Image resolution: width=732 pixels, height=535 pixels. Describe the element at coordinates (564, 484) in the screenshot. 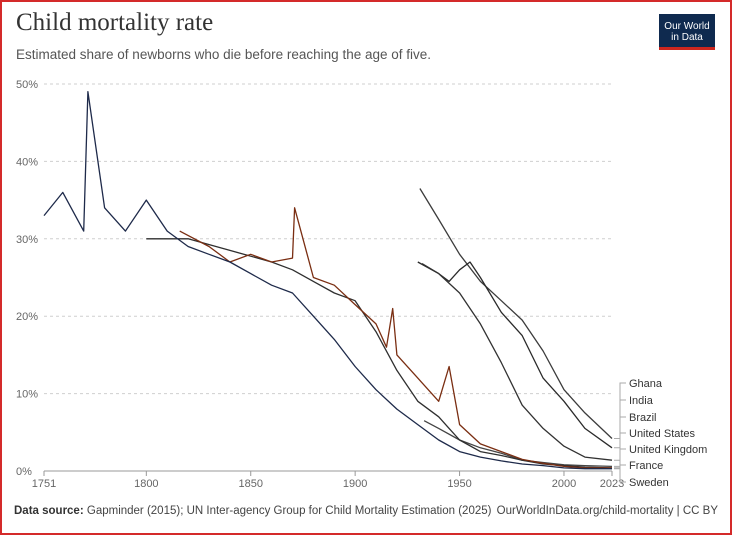

I see `x-tick-label: 2000` at that location.